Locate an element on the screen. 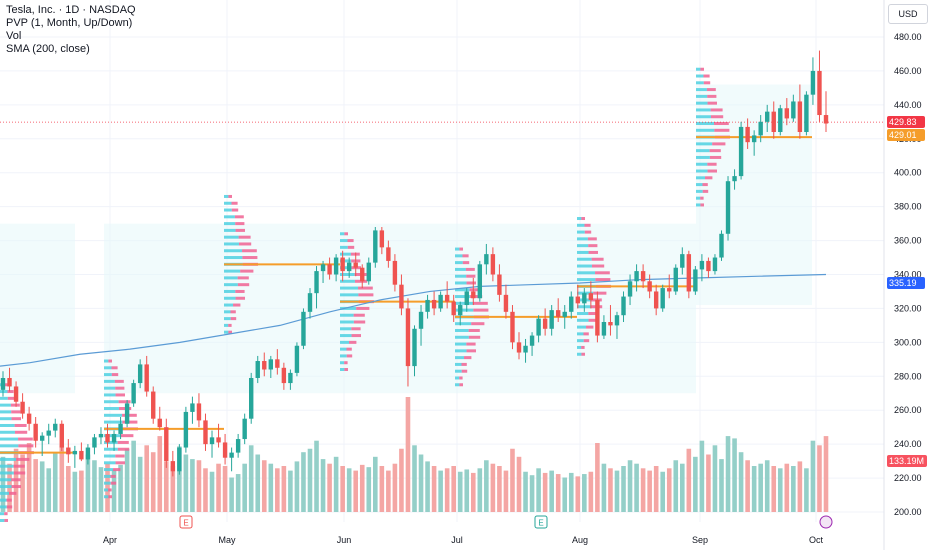  dividend-marker is located at coordinates (541, 522).